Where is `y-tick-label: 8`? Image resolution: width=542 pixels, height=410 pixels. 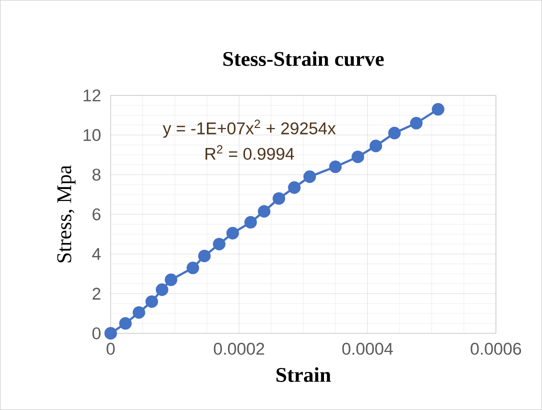 y-tick-label: 8 is located at coordinates (96, 174).